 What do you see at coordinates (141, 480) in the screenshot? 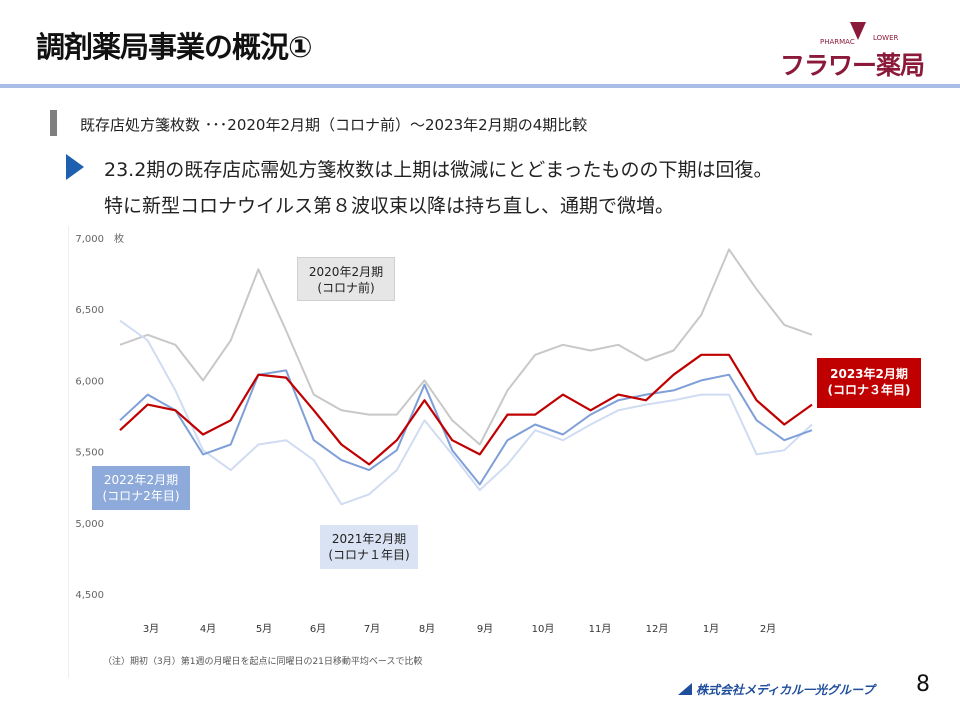
I see `annotation-line: 2022年2月期` at bounding box center [141, 480].